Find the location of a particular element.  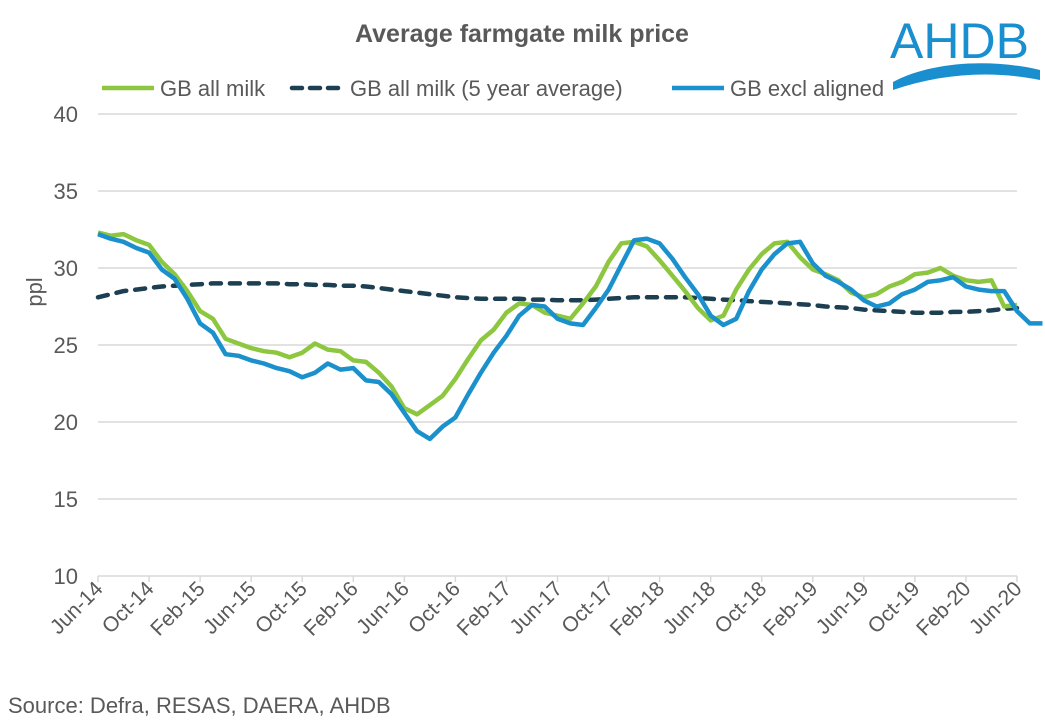

x-tick-label: Jun-16 is located at coordinates (383, 608).